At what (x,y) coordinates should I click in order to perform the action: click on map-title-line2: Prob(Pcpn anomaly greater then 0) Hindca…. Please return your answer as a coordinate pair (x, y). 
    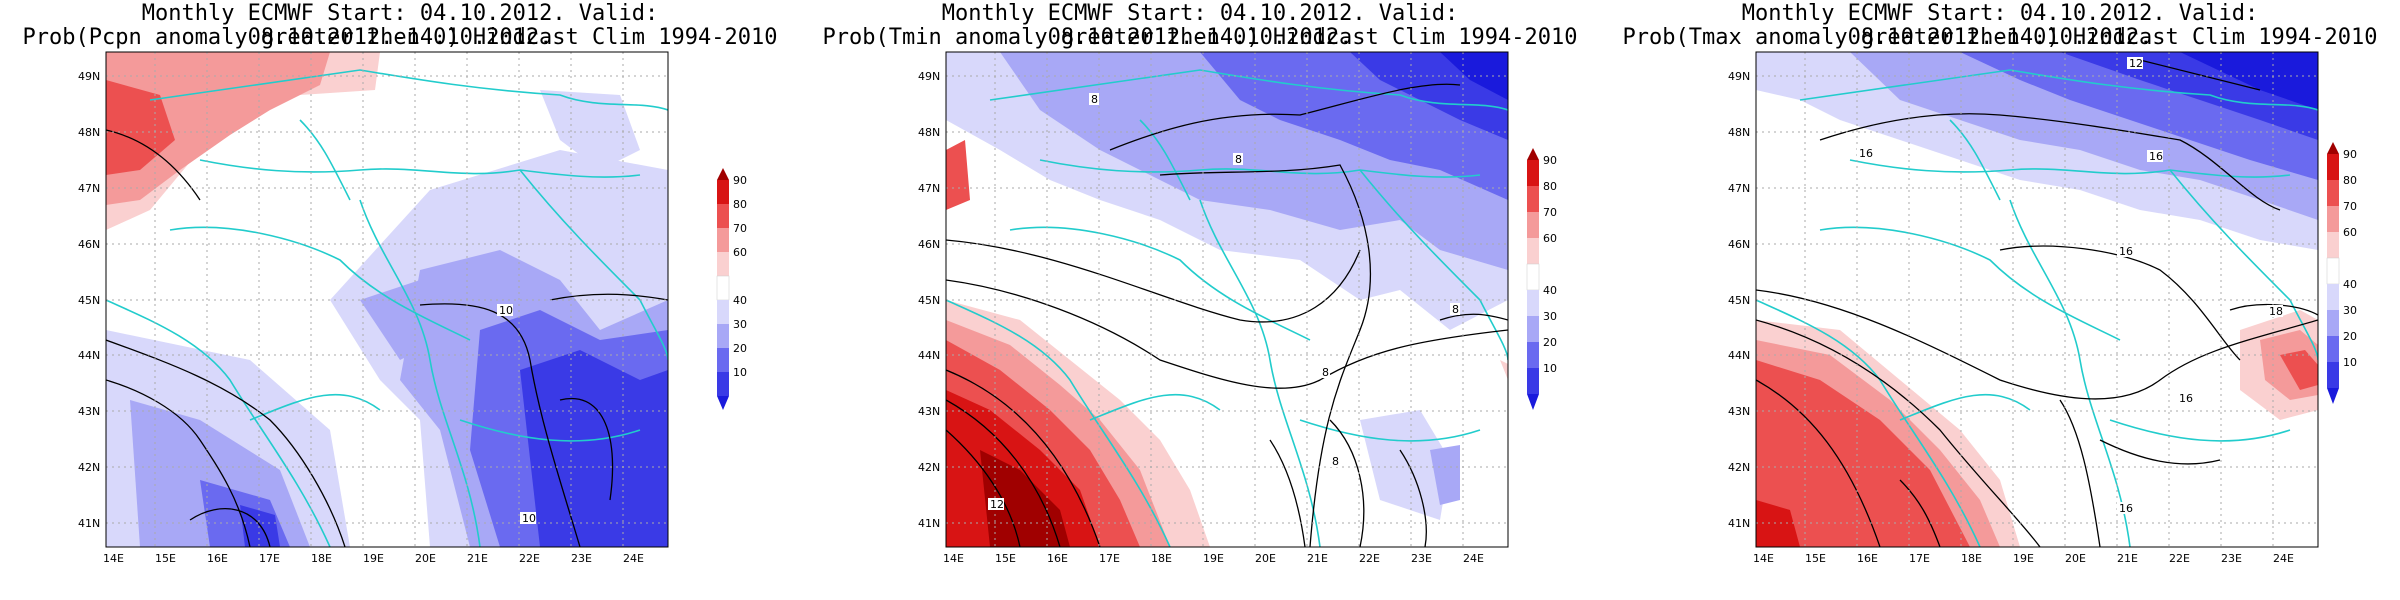
    Looking at the image, I should click on (400, 37).